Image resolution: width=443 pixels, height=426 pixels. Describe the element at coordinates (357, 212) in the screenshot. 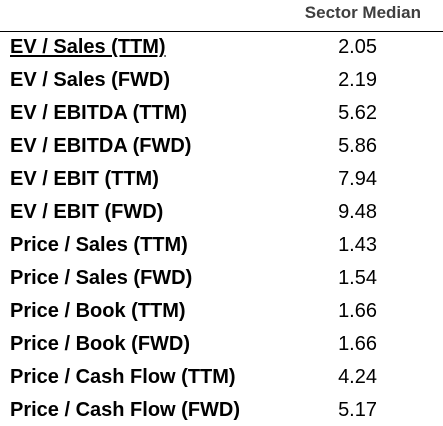

I see `metric-value: 9.48` at that location.